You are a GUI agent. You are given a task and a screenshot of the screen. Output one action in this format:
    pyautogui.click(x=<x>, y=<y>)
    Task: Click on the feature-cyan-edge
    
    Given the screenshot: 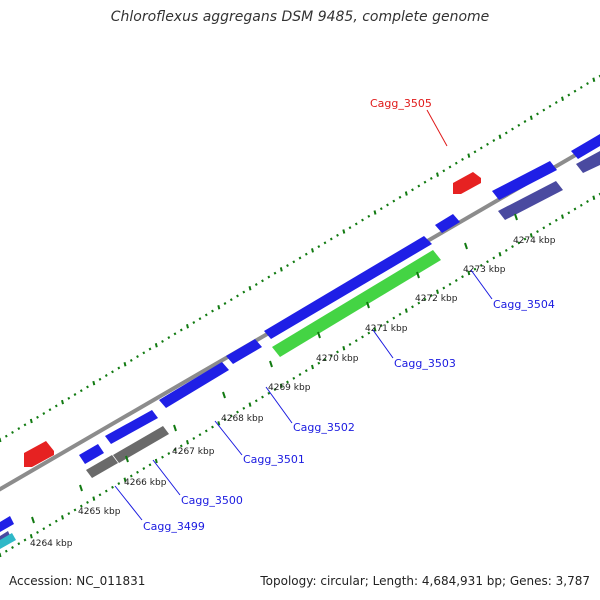 What is the action you would take?
    pyautogui.click(x=8, y=541)
    